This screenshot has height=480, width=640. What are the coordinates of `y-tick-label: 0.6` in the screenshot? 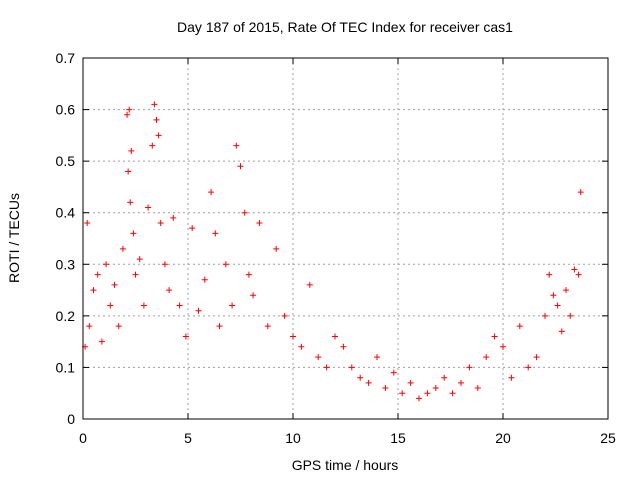 It's located at (66, 110).